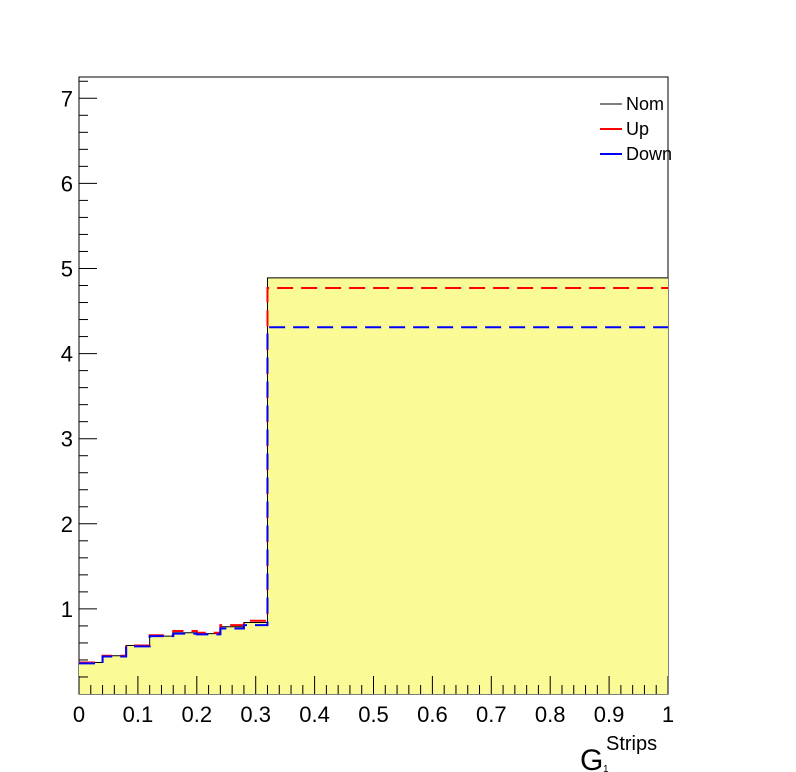 The height and width of the screenshot is (772, 796). Describe the element at coordinates (432, 714) in the screenshot. I see `x-tick-label: 0.6` at that location.